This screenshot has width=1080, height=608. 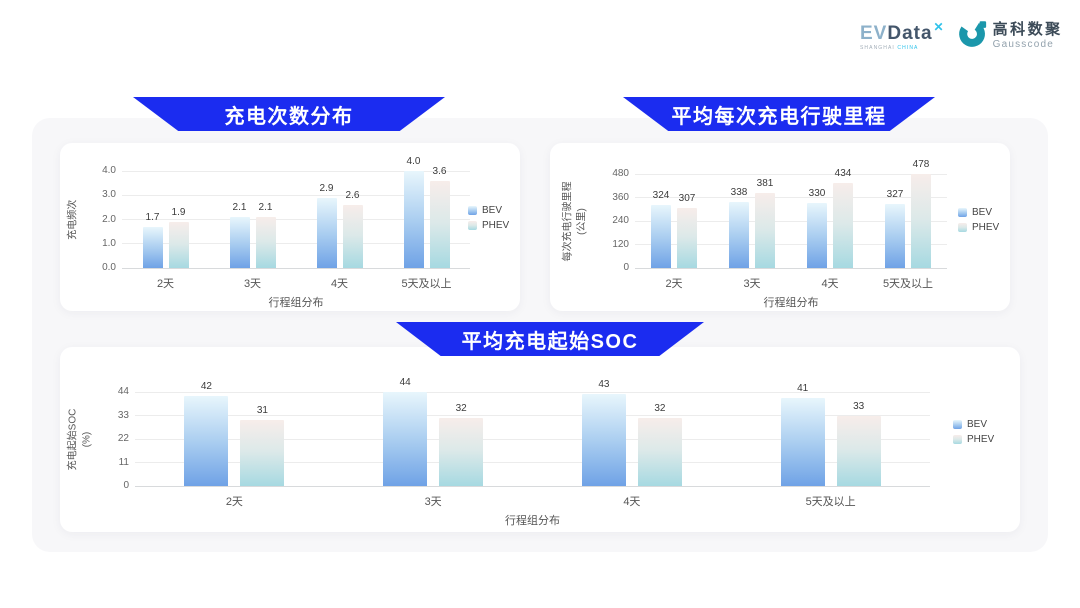 What do you see at coordinates (109, 170) in the screenshot?
I see `y-tick-label: 4.0` at bounding box center [109, 170].